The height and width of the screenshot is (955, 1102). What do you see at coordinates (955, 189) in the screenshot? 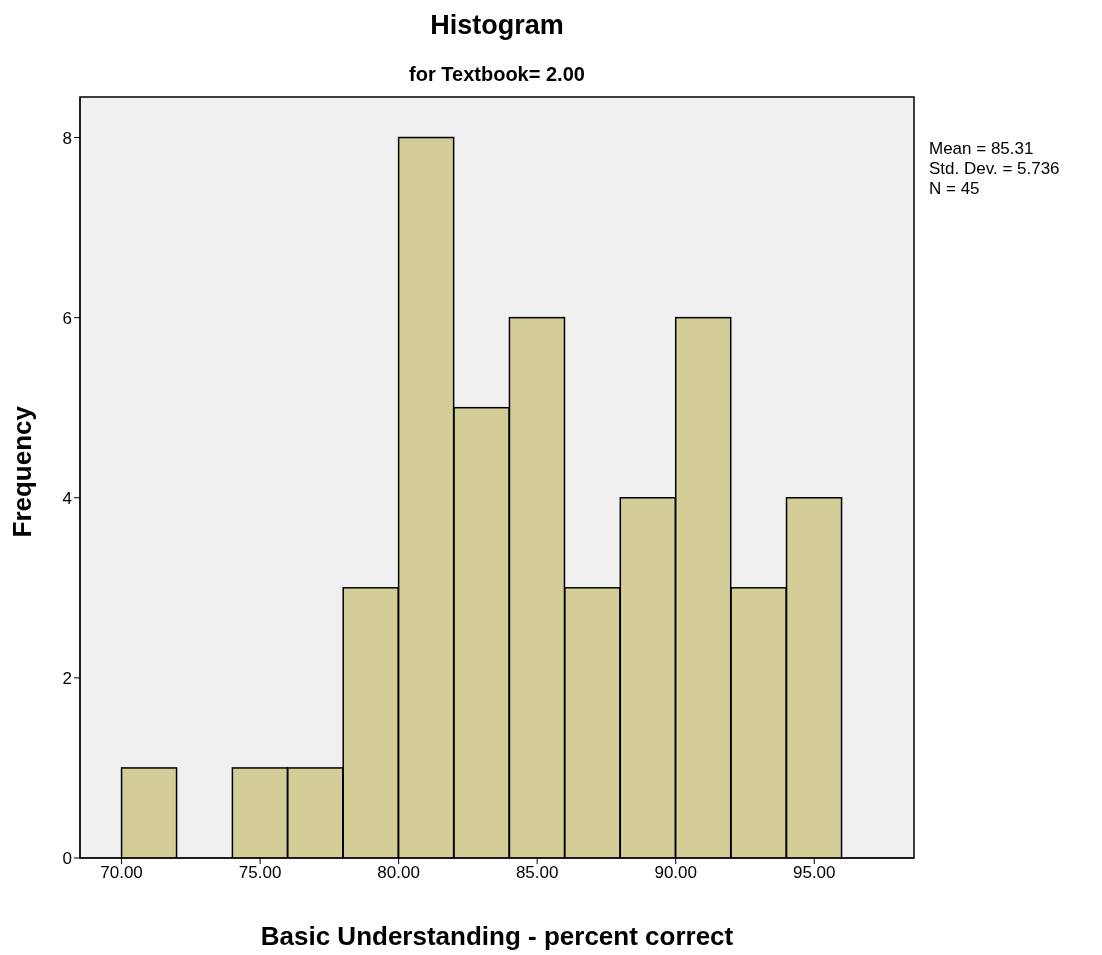
I see `text: N = 45` at bounding box center [955, 189].